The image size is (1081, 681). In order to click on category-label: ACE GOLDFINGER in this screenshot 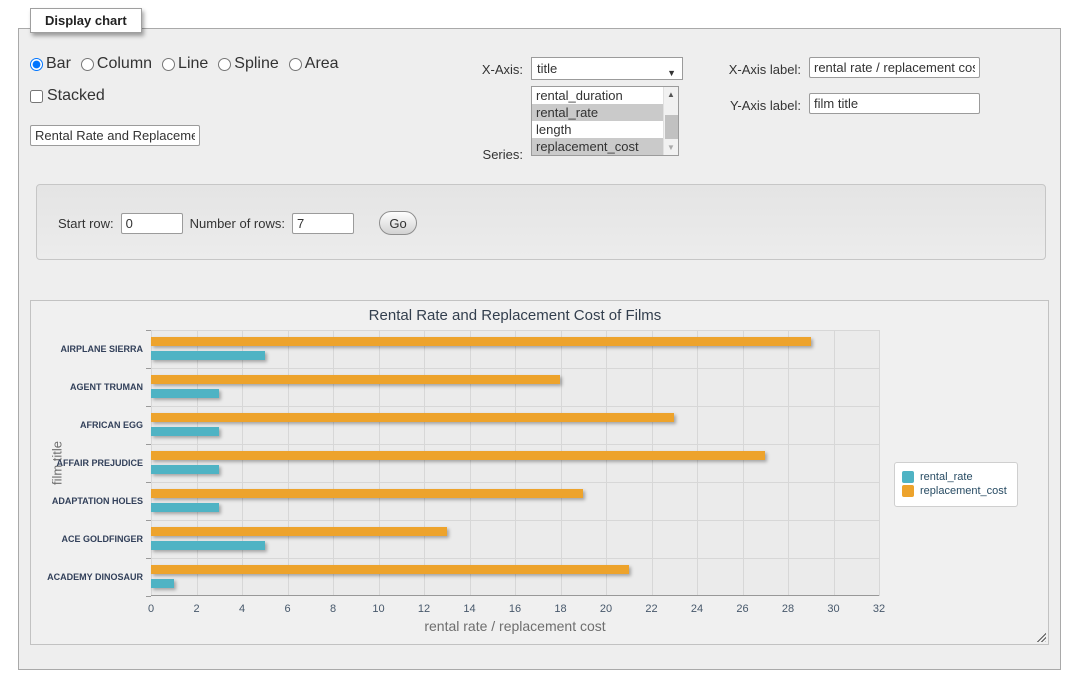, I will do `click(102, 539)`.